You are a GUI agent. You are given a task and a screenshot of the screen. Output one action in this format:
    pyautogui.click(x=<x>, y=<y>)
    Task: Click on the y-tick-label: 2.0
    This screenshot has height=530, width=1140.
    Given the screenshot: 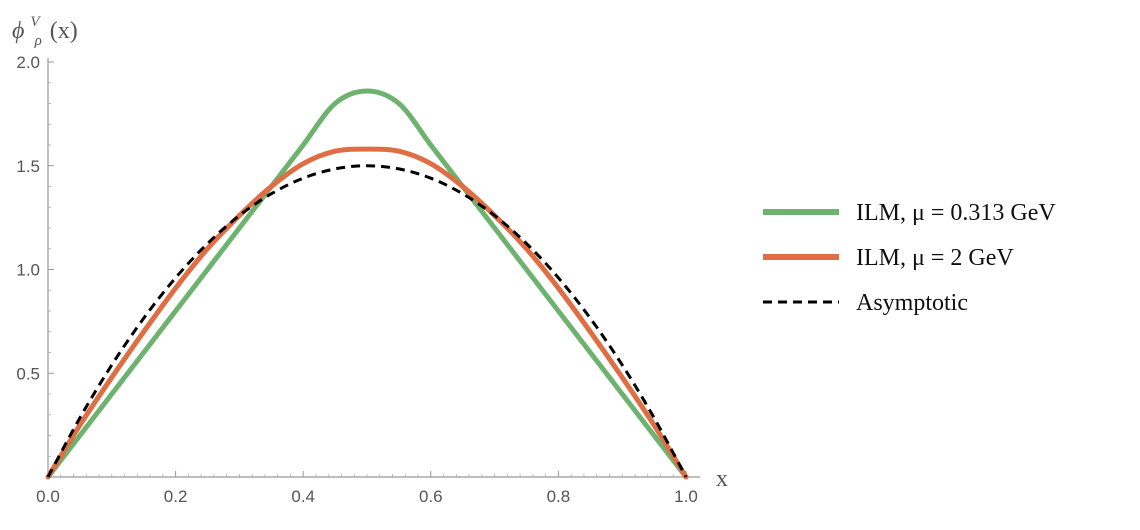 What is the action you would take?
    pyautogui.click(x=28, y=62)
    